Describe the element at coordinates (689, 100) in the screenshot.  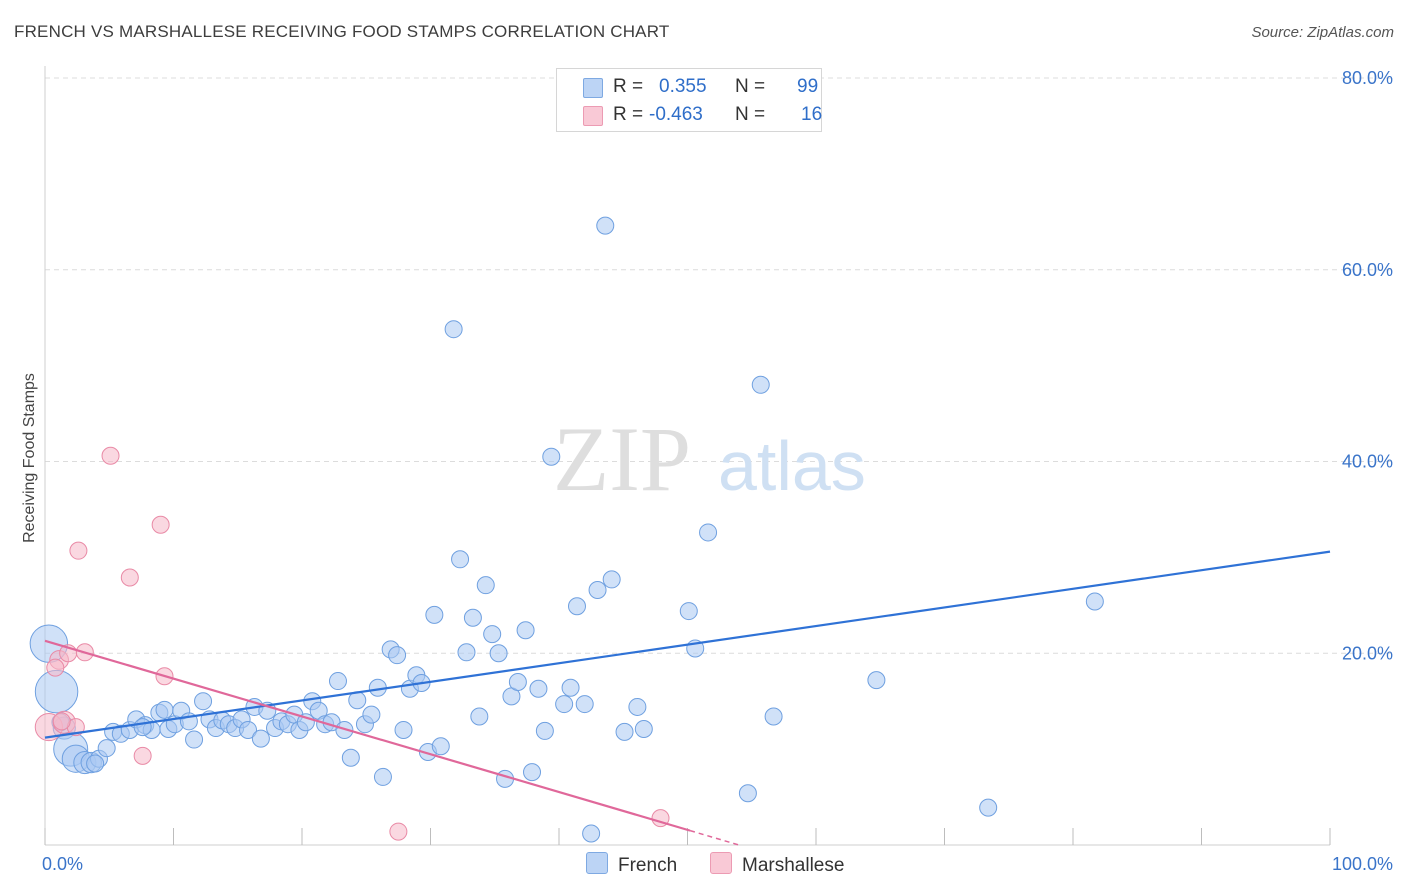
I see `correlation-legend: R = 0.355 N = 99 R = -0.463 N = 16` at that location.